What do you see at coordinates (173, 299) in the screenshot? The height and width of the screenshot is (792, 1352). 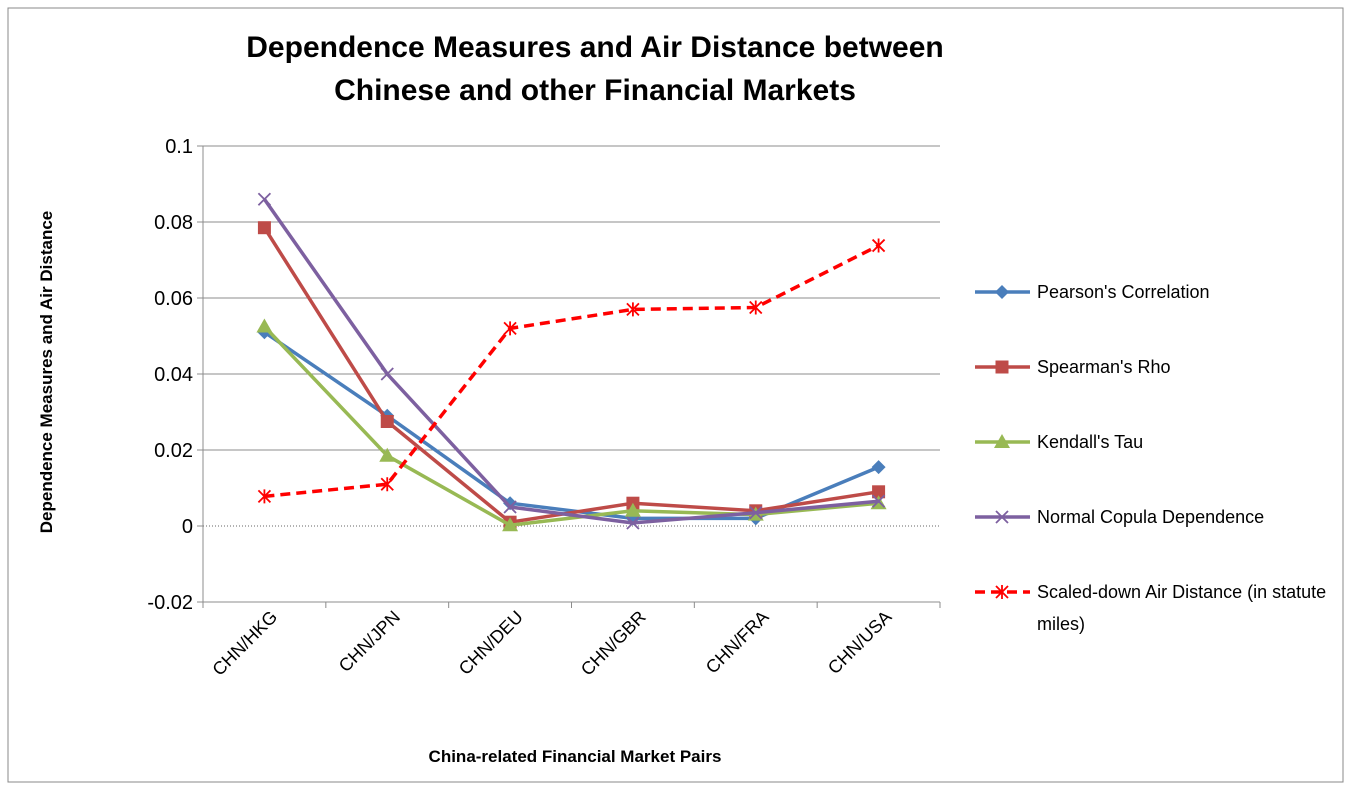 I see `y-tick-label: 0.06` at bounding box center [173, 299].